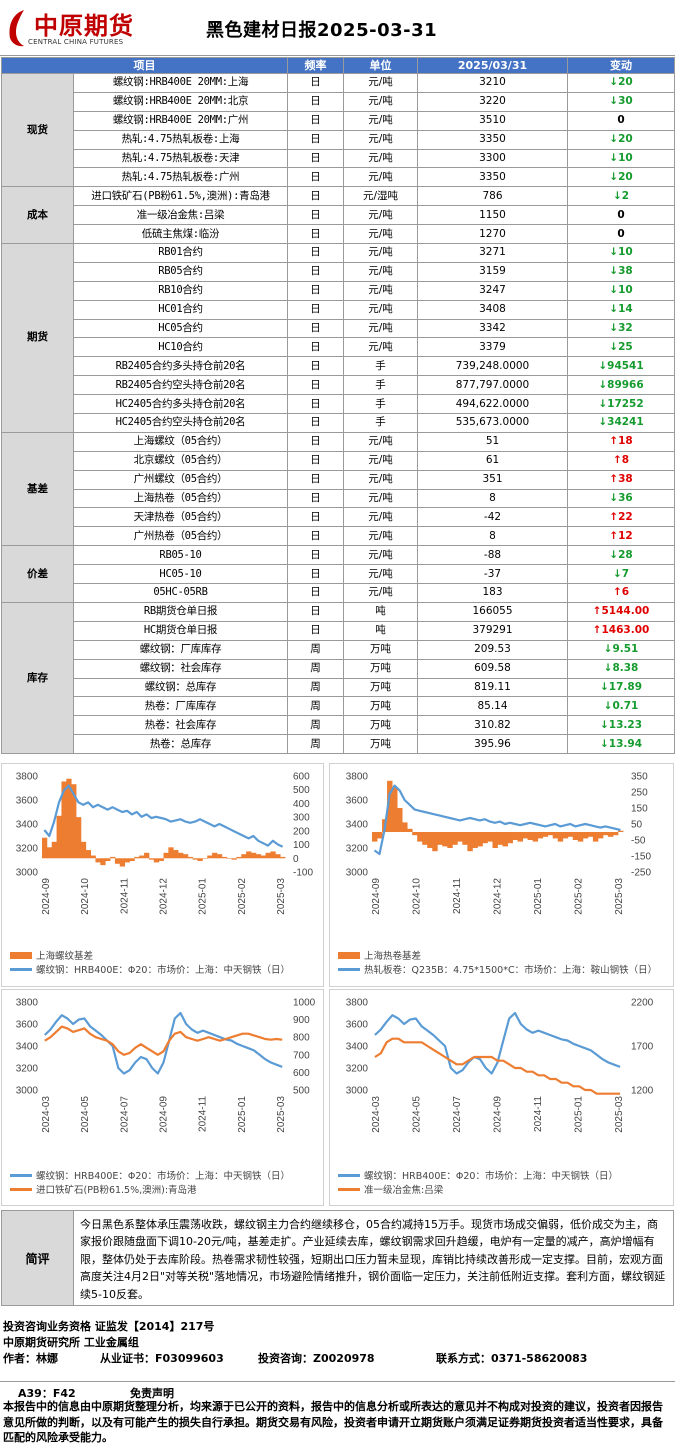  What do you see at coordinates (417, 896) in the screenshot?
I see `x-tick-label: 2024-10` at bounding box center [417, 896].